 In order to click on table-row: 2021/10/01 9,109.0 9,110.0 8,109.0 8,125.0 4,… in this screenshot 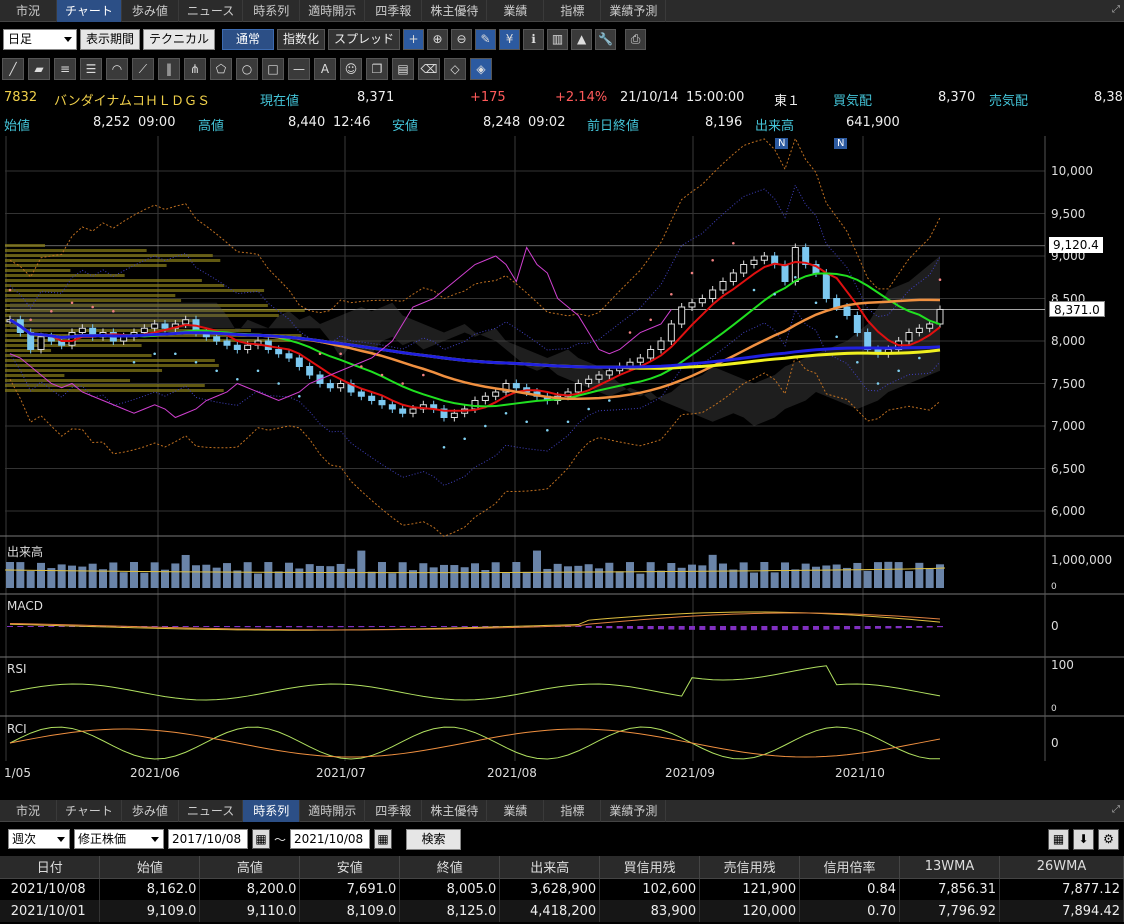, I will do `click(562, 911)`.